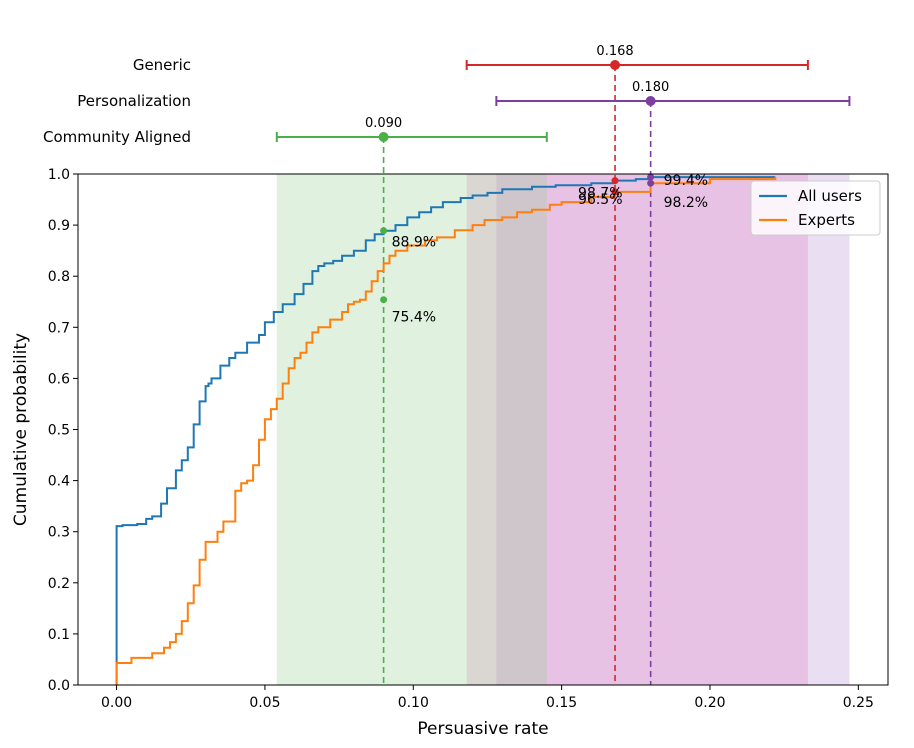  I want to click on percentage-annotation: 75.4%, so click(414, 318).